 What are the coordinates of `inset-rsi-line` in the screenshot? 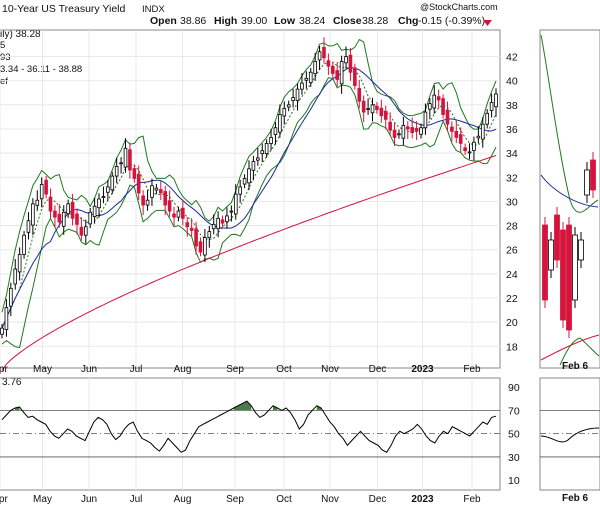 It's located at (570, 435).